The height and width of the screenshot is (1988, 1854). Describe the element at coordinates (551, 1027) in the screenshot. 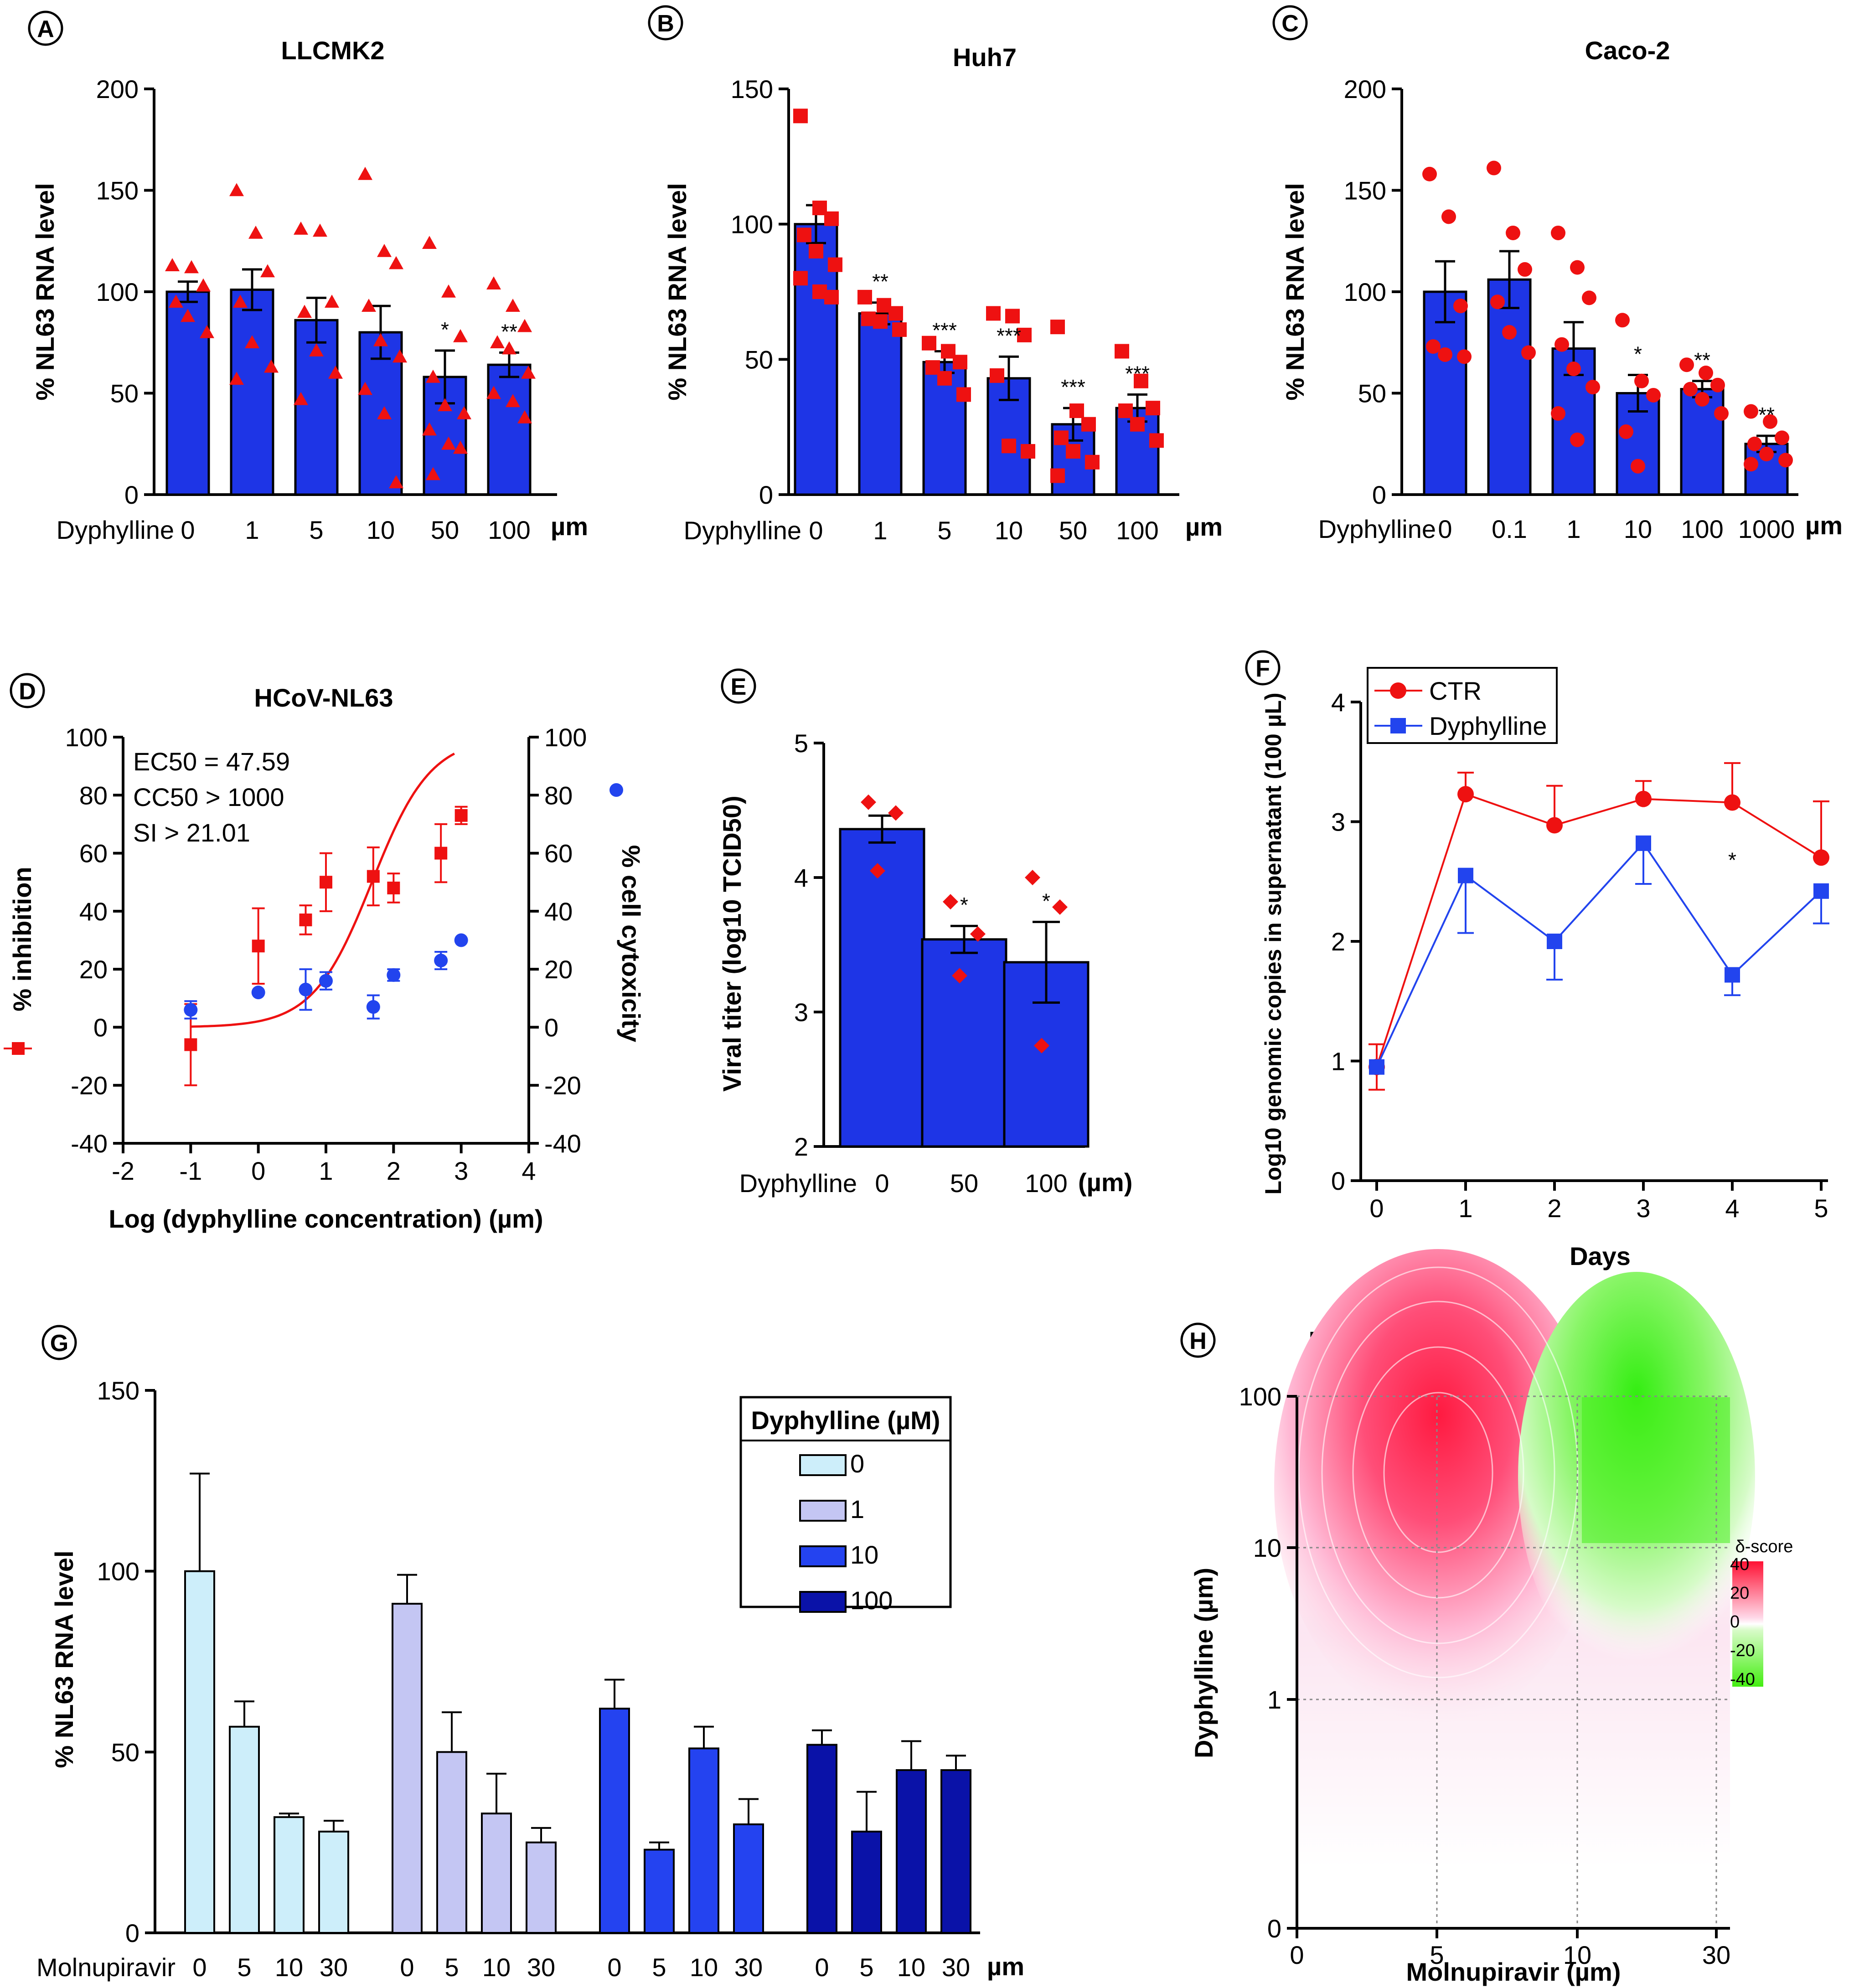

I see `right-y-tick-label: 0` at that location.